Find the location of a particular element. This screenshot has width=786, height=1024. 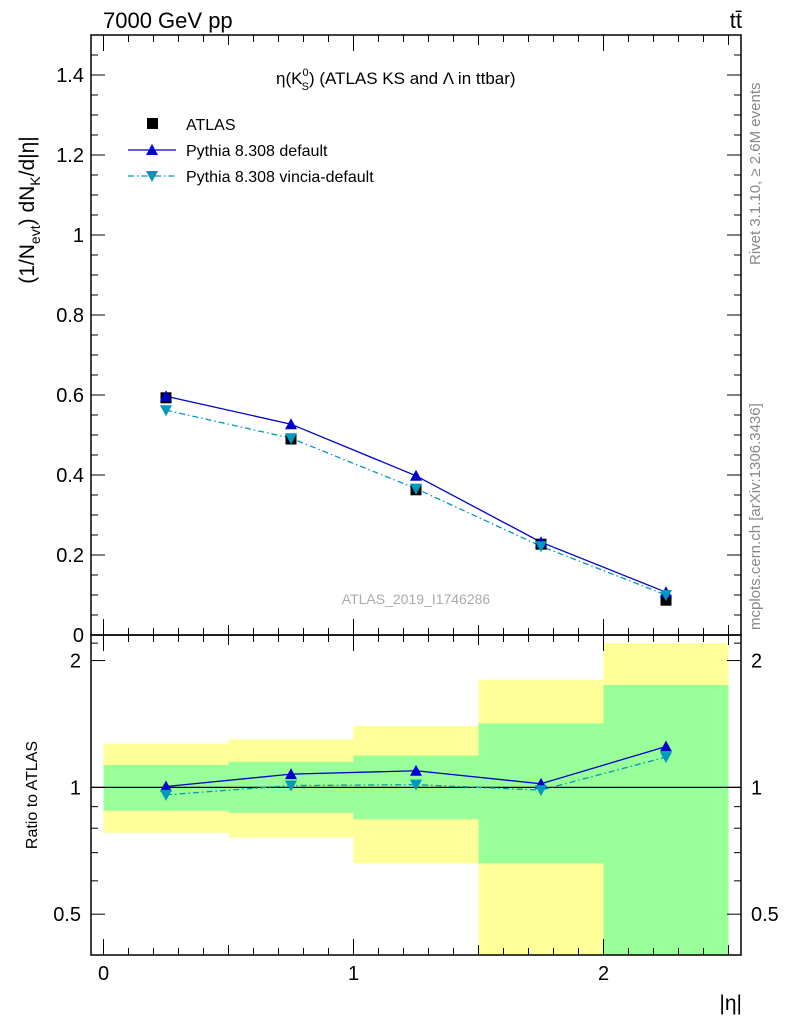

legend-label-vincia: Pythia 8.308 vincia-default is located at coordinates (280, 177).